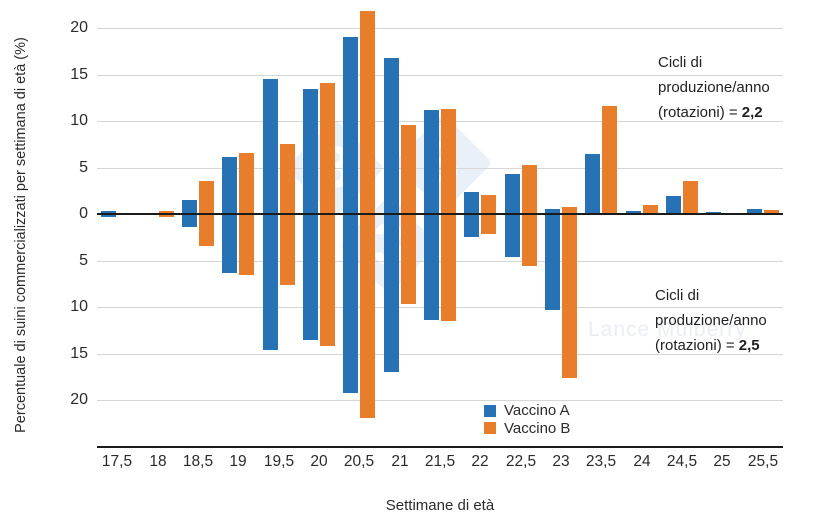 This screenshot has height=532, width=820. I want to click on zero-axis-line, so click(440, 214).